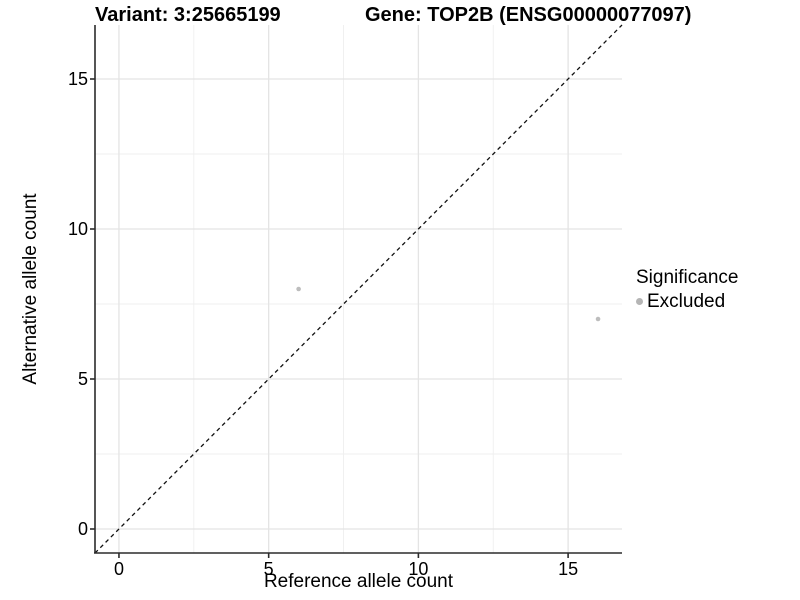 Image resolution: width=800 pixels, height=600 pixels. What do you see at coordinates (77, 229) in the screenshot?
I see `y-tick-label: 10` at bounding box center [77, 229].